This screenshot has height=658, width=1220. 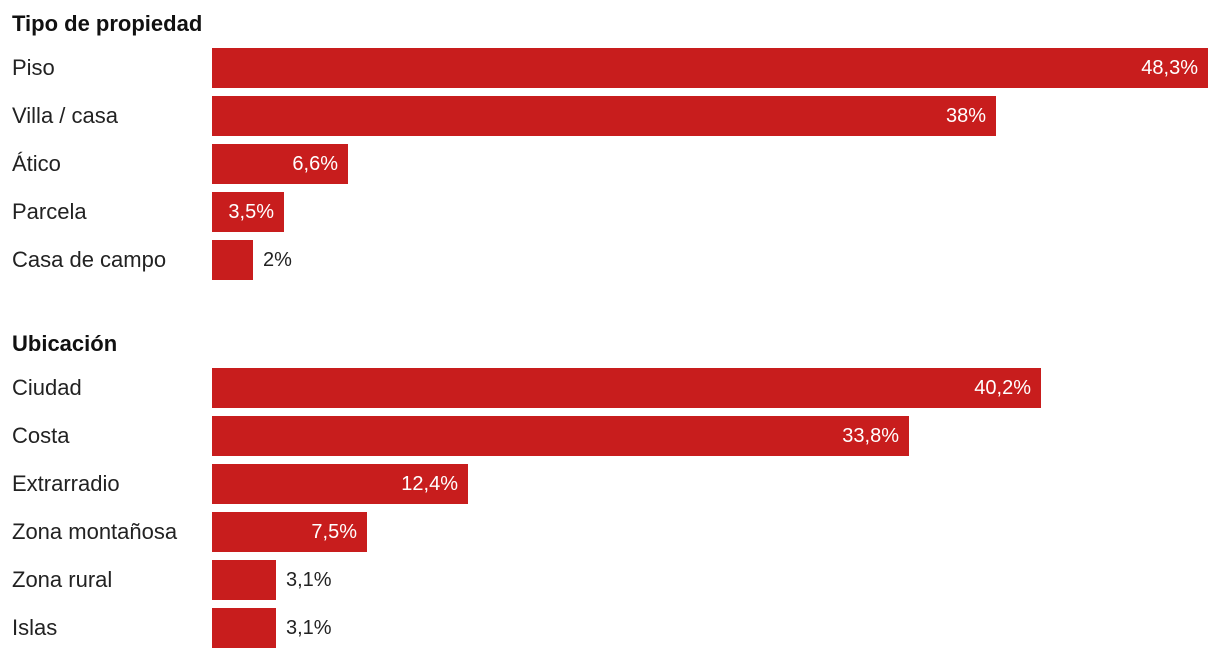 What do you see at coordinates (1002, 388) in the screenshot?
I see `value-label: 40,2%` at bounding box center [1002, 388].